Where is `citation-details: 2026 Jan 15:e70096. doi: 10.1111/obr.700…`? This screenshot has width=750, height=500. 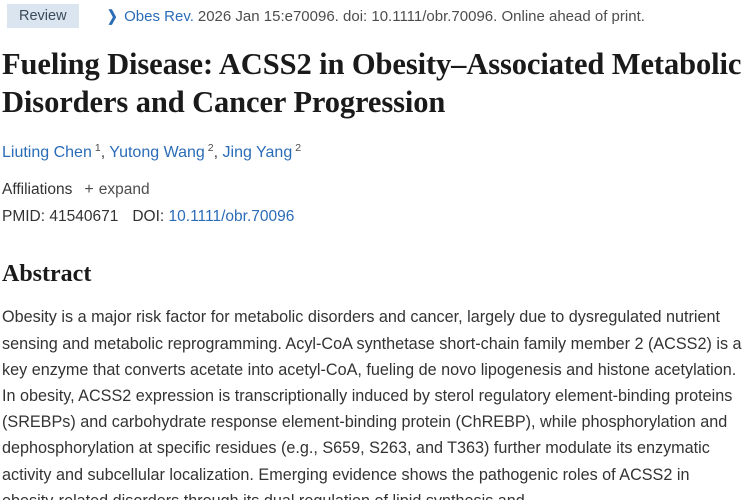 citation-details: 2026 Jan 15:e70096. doi: 10.1111/obr.700… is located at coordinates (421, 16).